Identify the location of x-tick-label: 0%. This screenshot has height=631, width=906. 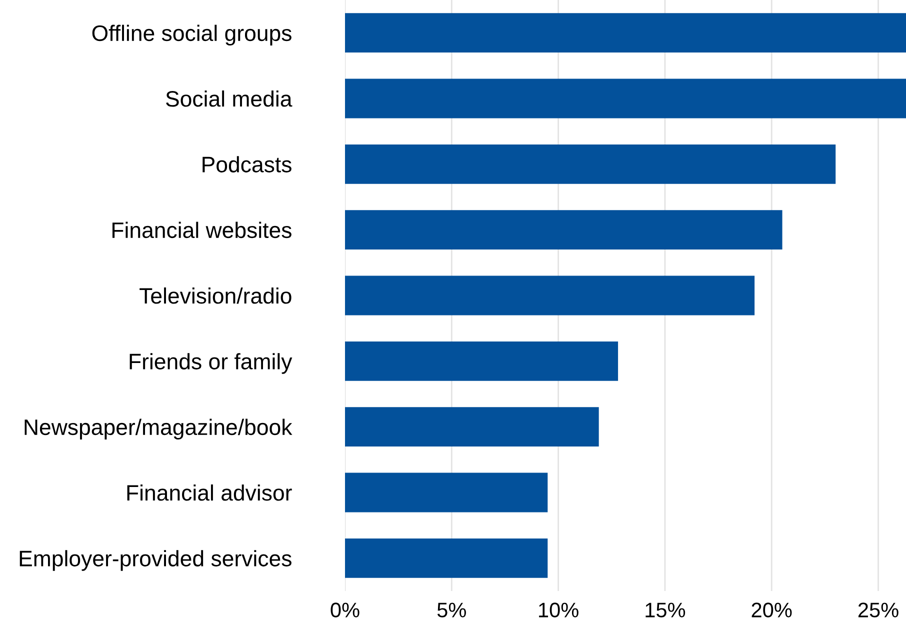
(345, 610).